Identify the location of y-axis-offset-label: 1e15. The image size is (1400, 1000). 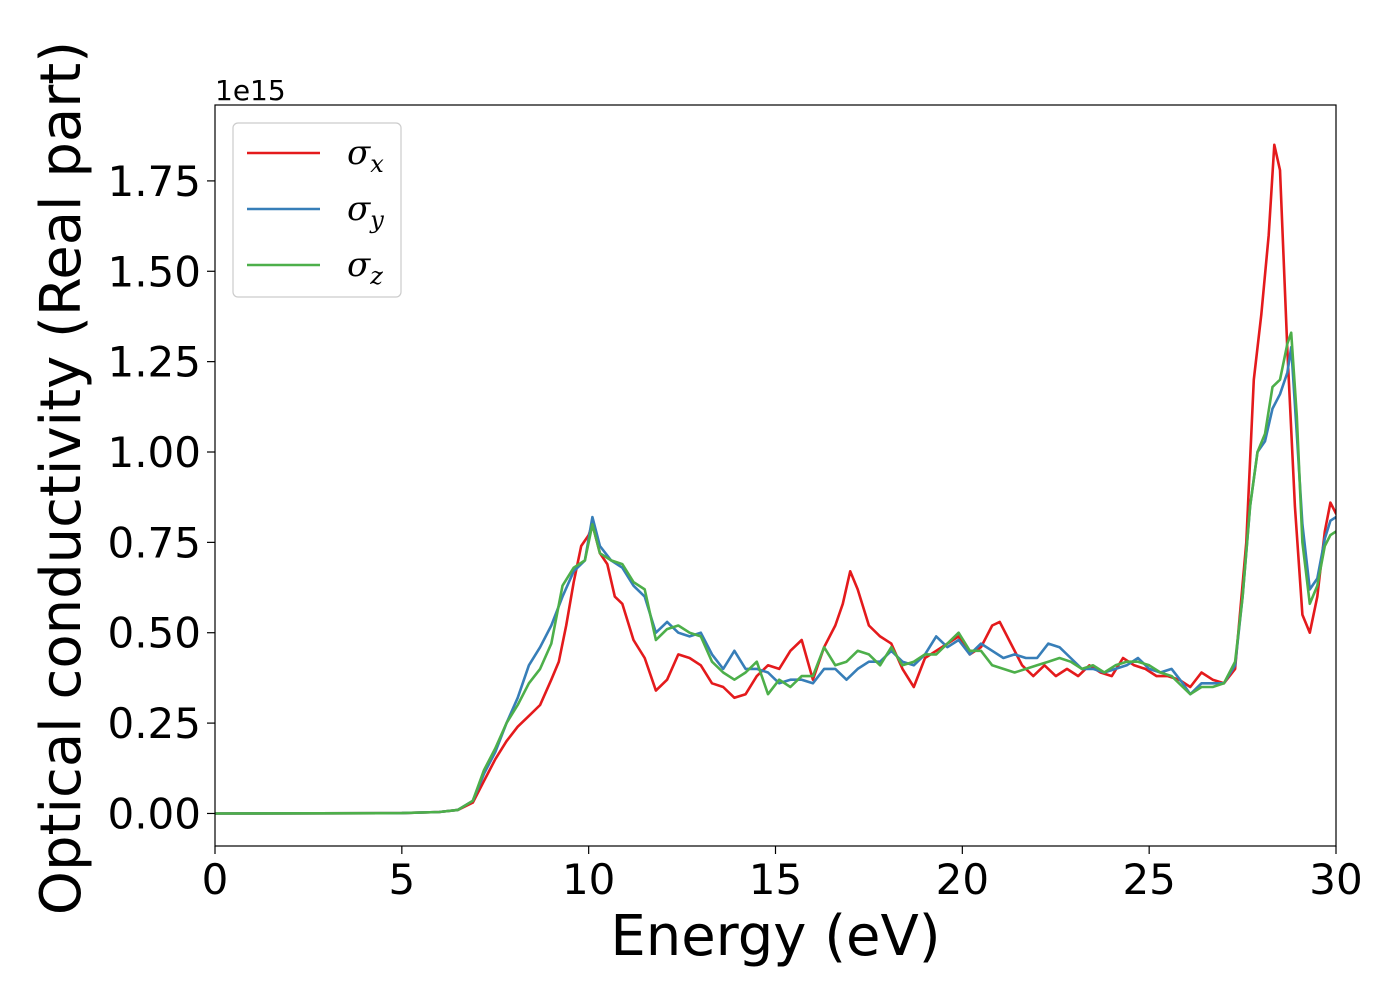
(250, 90).